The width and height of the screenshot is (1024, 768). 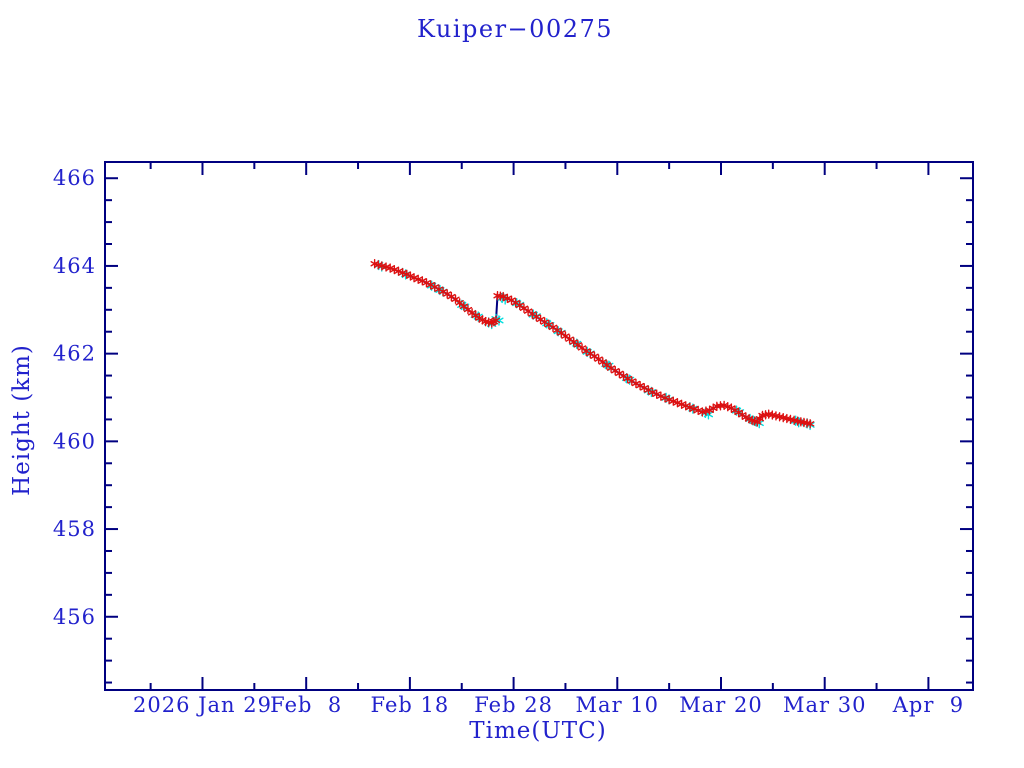 I want to click on y-tick-label: 464, so click(x=74, y=266).